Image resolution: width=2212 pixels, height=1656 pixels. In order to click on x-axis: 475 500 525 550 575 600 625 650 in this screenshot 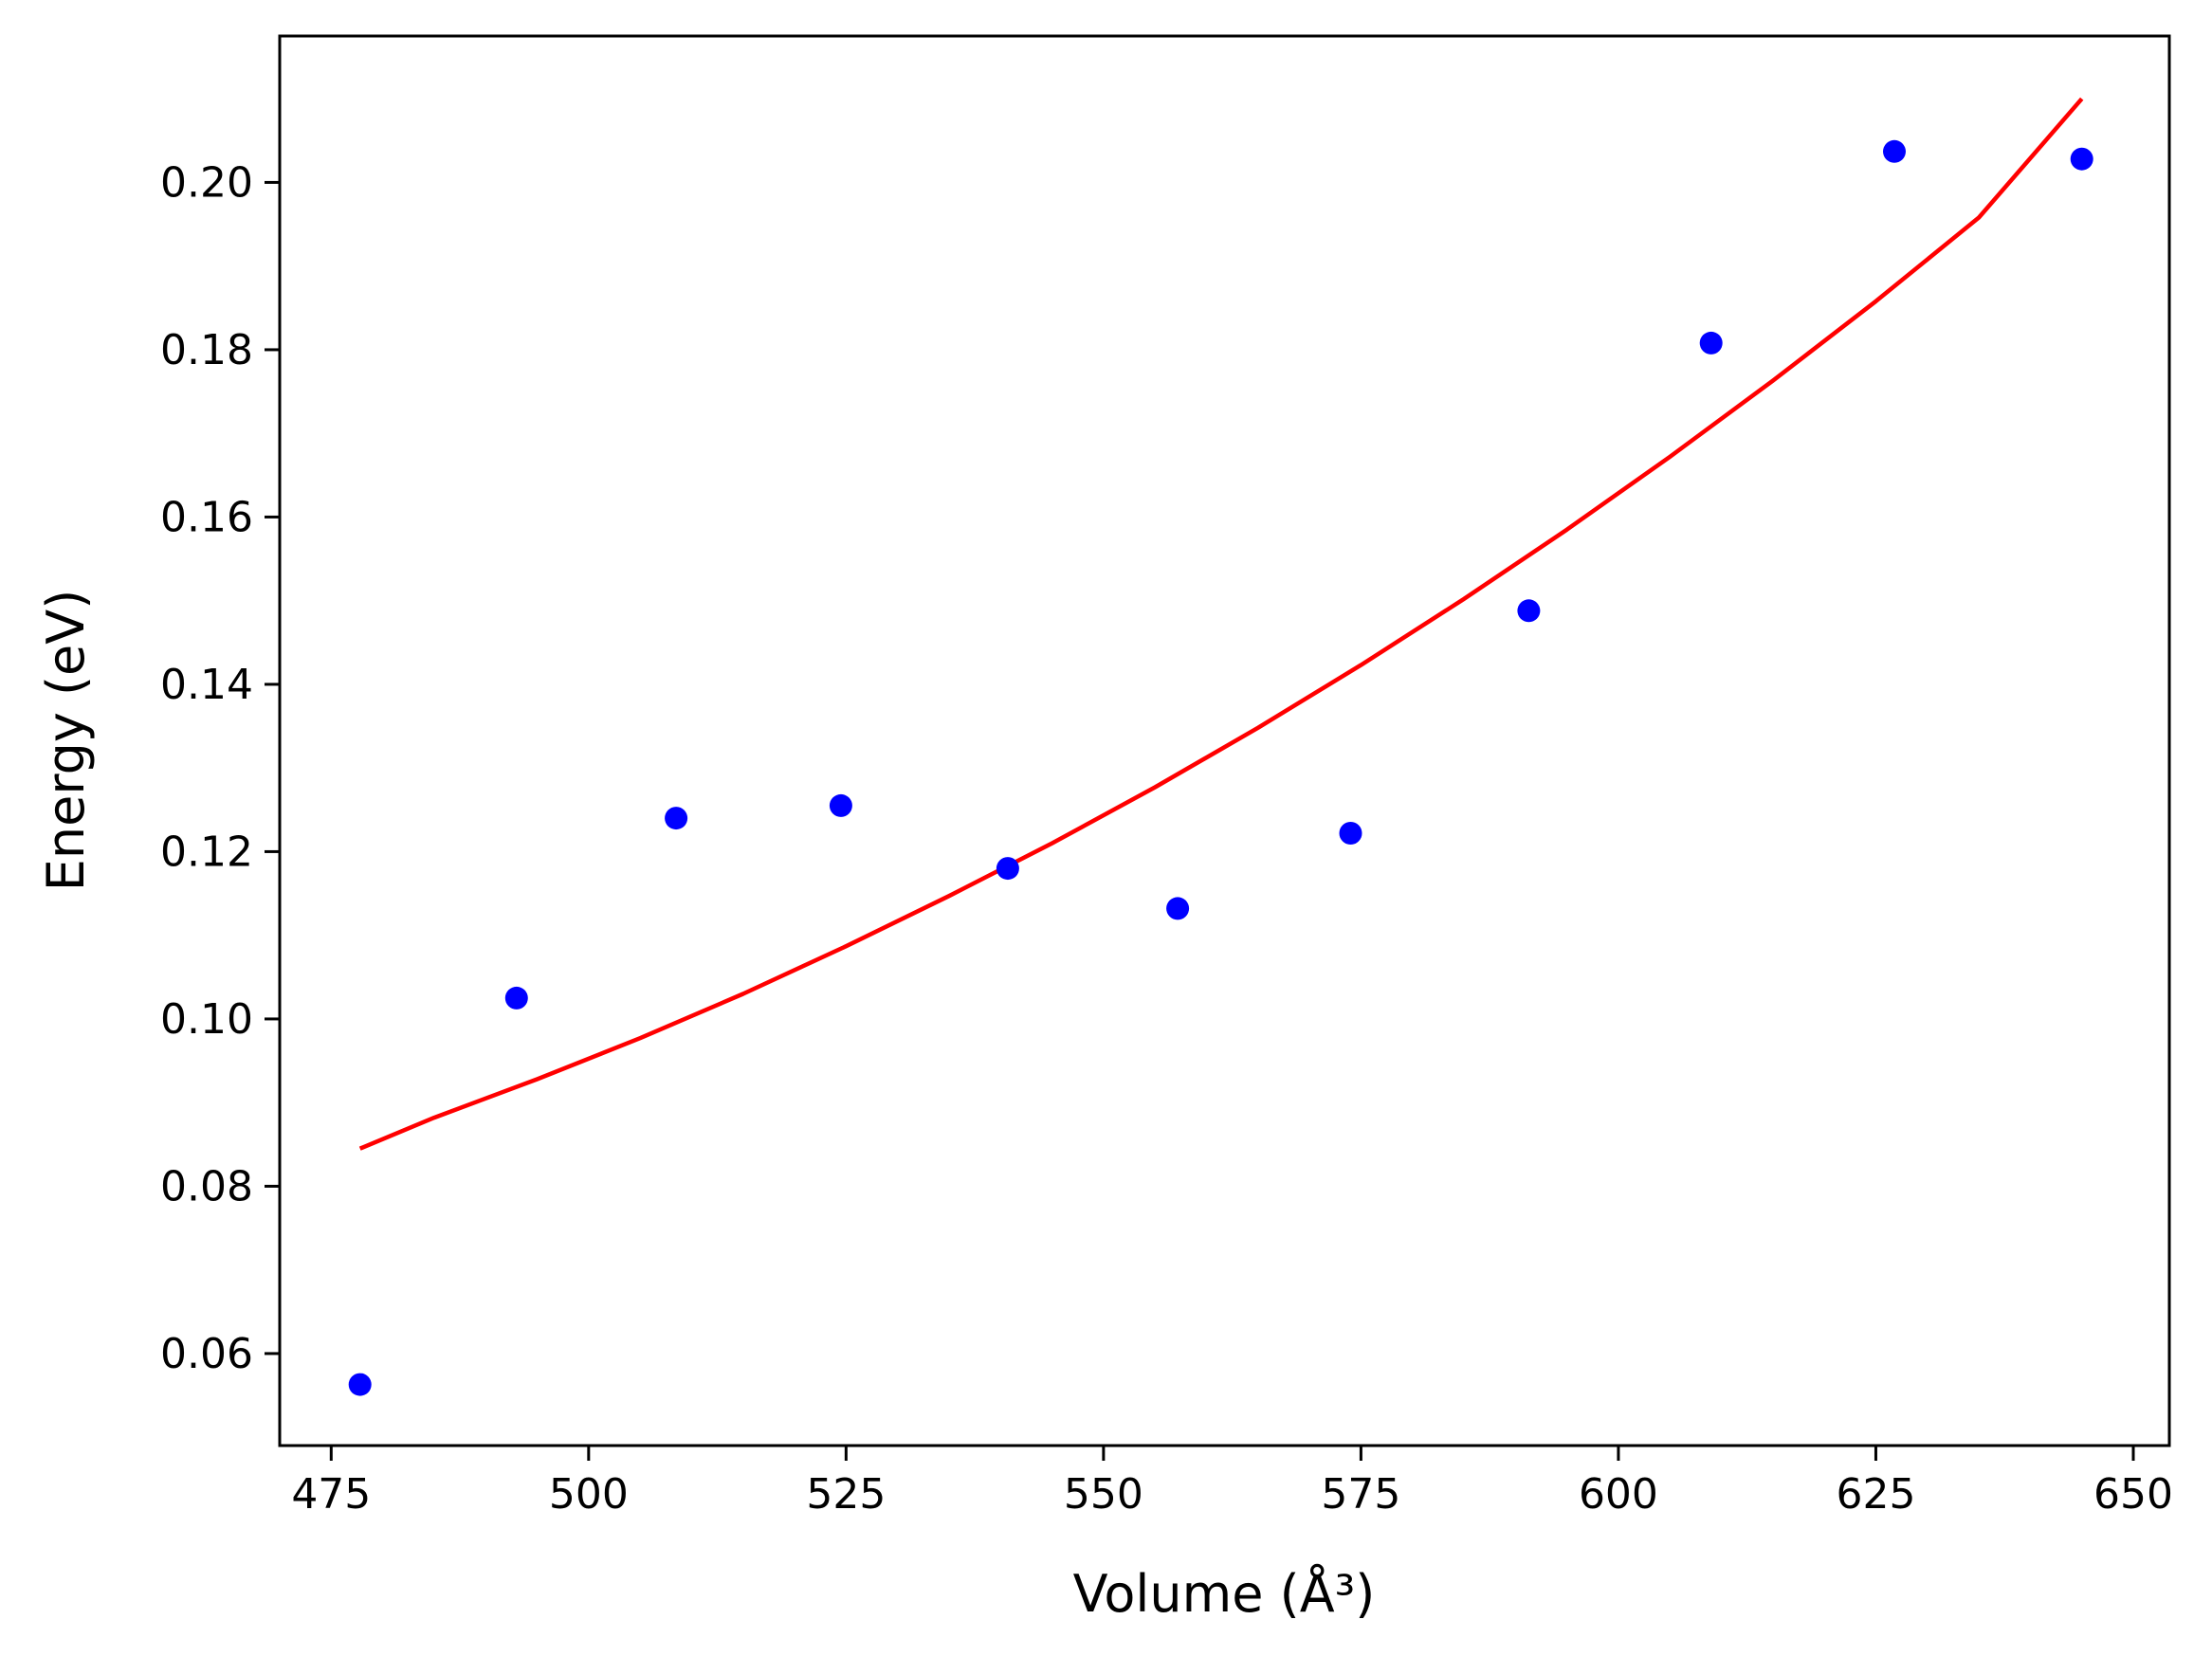, I will do `click(1232, 1482)`.